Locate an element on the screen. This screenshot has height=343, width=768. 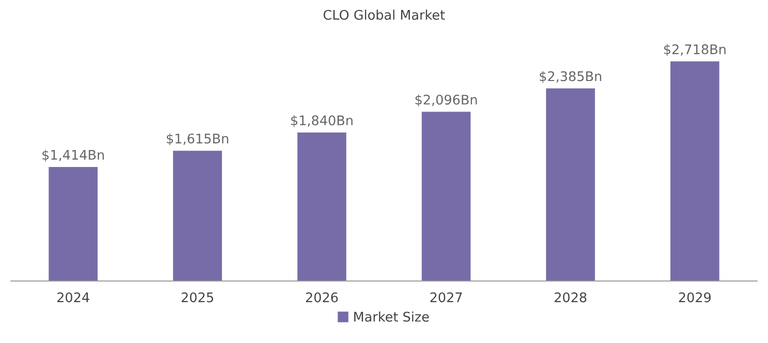
data-label: $1,615Bn is located at coordinates (197, 139).